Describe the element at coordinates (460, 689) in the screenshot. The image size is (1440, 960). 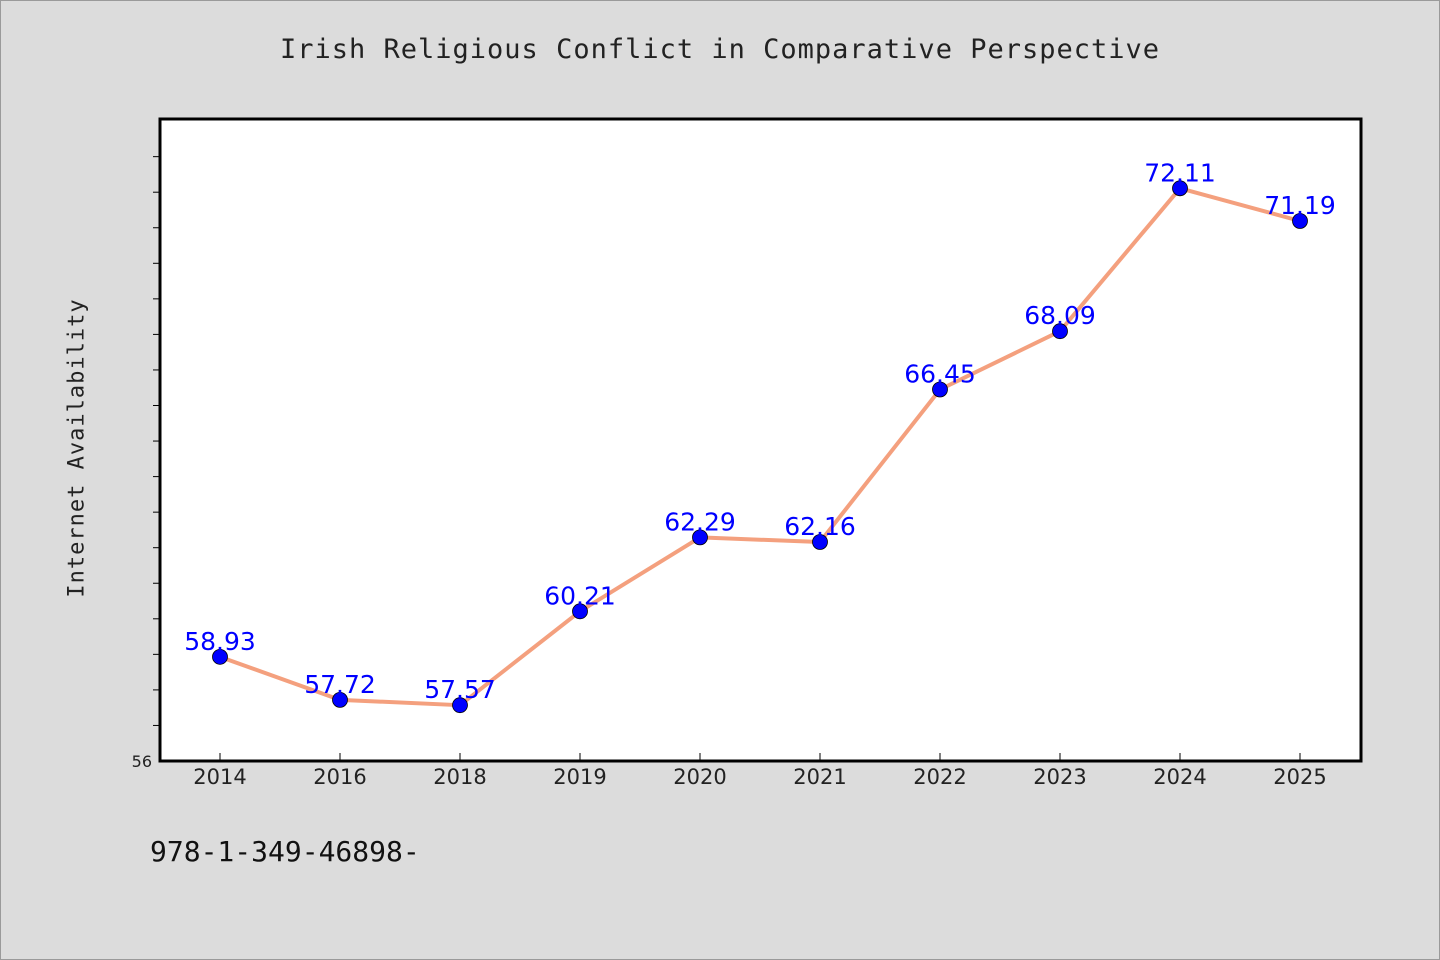
I see `data-label: 57.57` at that location.